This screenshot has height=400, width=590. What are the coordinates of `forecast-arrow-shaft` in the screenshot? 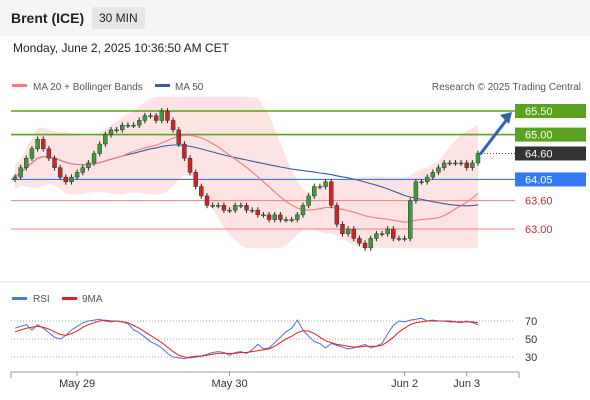 It's located at (494, 136).